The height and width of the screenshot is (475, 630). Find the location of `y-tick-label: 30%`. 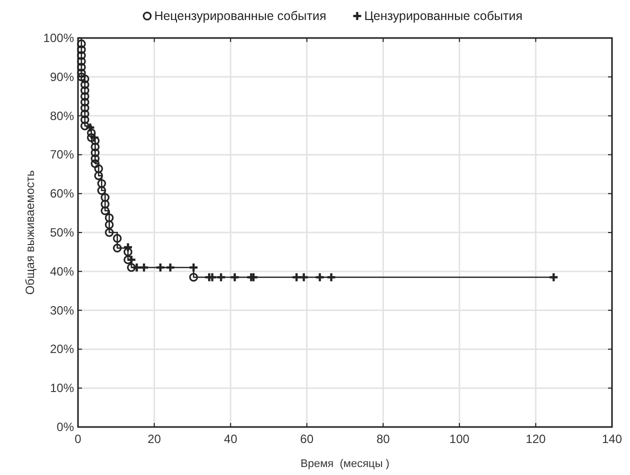

y-tick-label: 30% is located at coordinates (62, 310).